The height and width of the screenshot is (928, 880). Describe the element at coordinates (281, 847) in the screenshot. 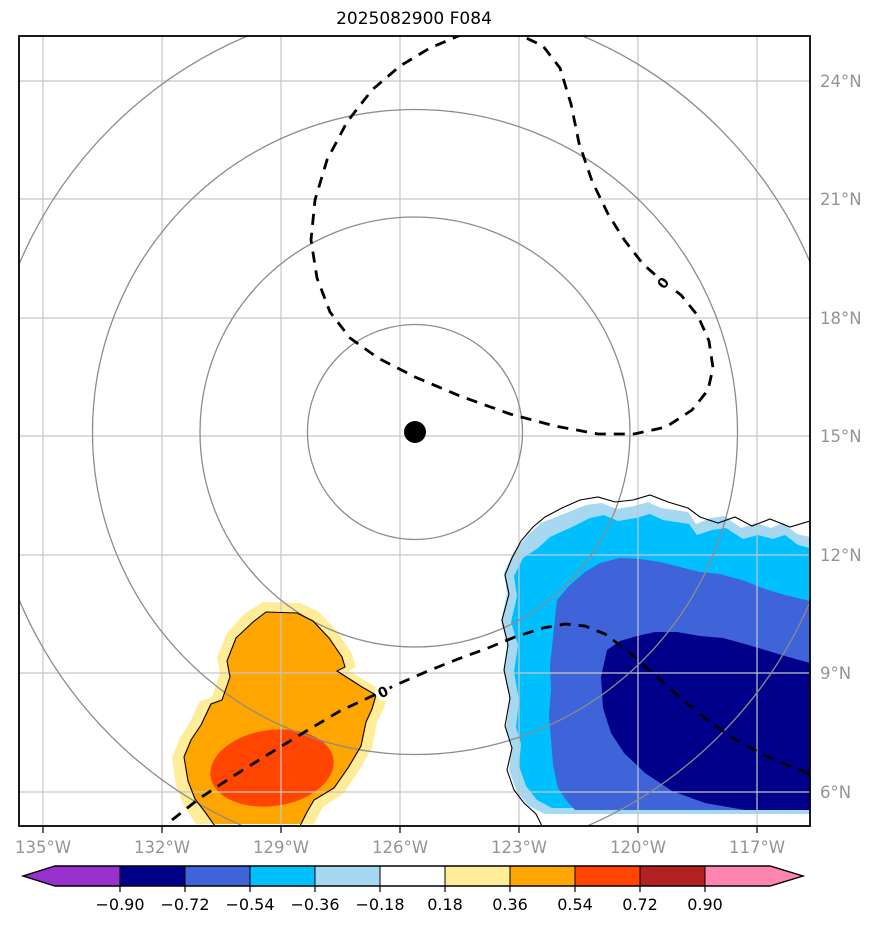

I see `x-tick-label: 129°W` at that location.